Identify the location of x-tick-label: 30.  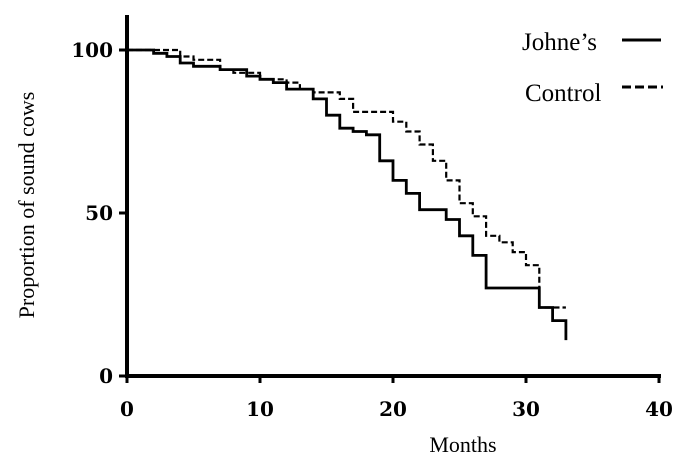
(526, 409).